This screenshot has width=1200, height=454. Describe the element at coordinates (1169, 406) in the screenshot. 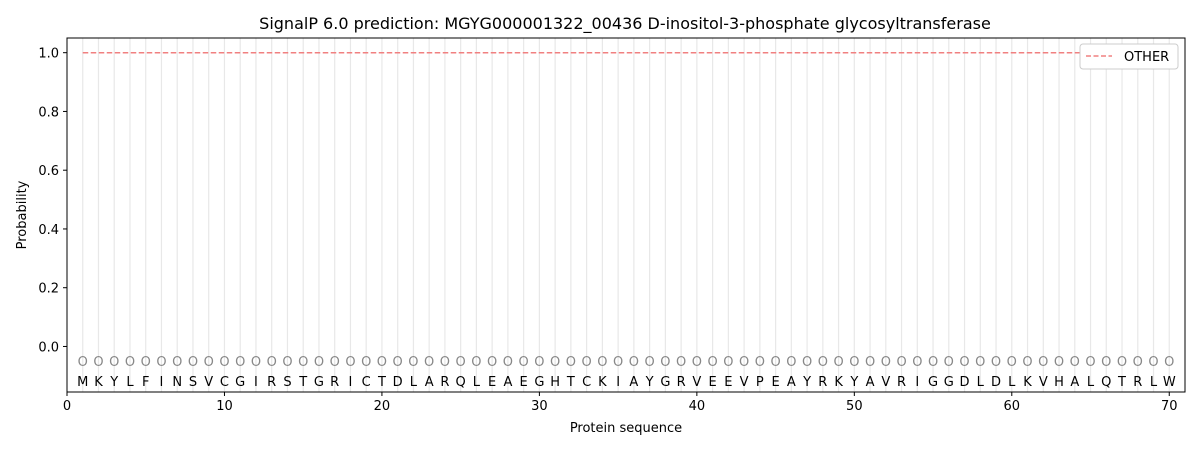

I see `x-tick-label: 70` at that location.